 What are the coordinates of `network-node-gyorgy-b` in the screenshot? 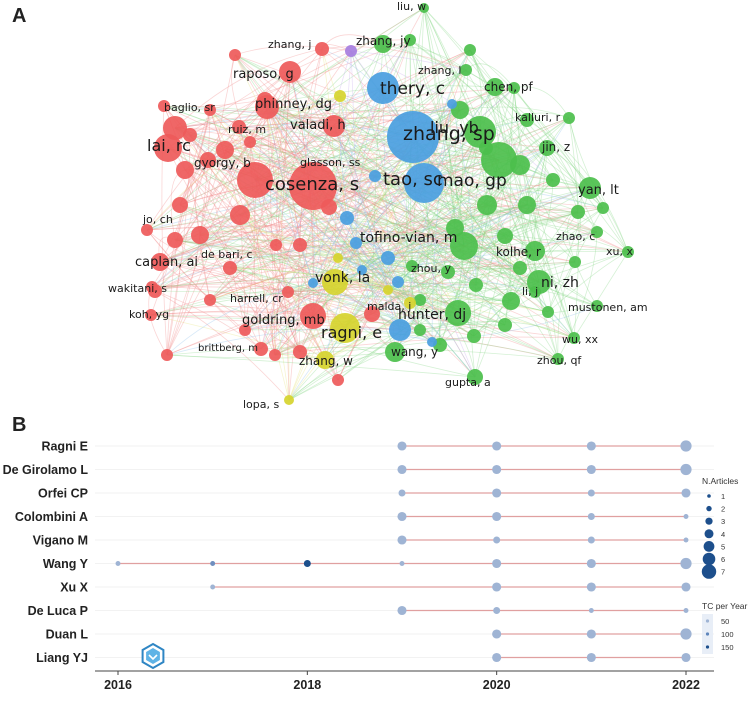 It's located at (185, 170).